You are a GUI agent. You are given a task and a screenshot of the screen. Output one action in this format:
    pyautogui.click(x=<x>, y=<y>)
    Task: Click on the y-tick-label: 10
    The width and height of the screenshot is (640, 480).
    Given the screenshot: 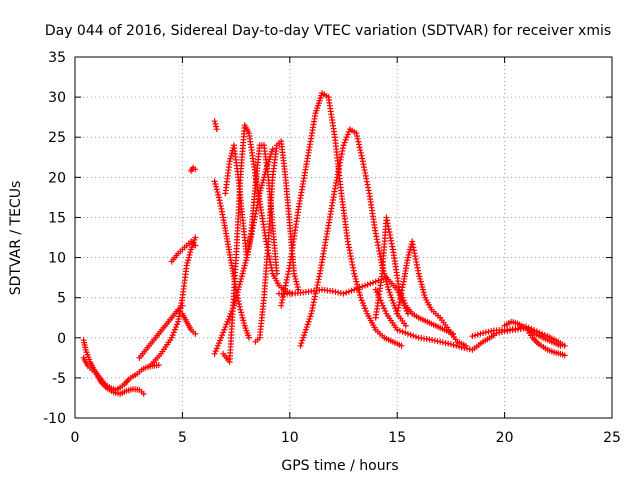 What is the action you would take?
    pyautogui.click(x=57, y=259)
    